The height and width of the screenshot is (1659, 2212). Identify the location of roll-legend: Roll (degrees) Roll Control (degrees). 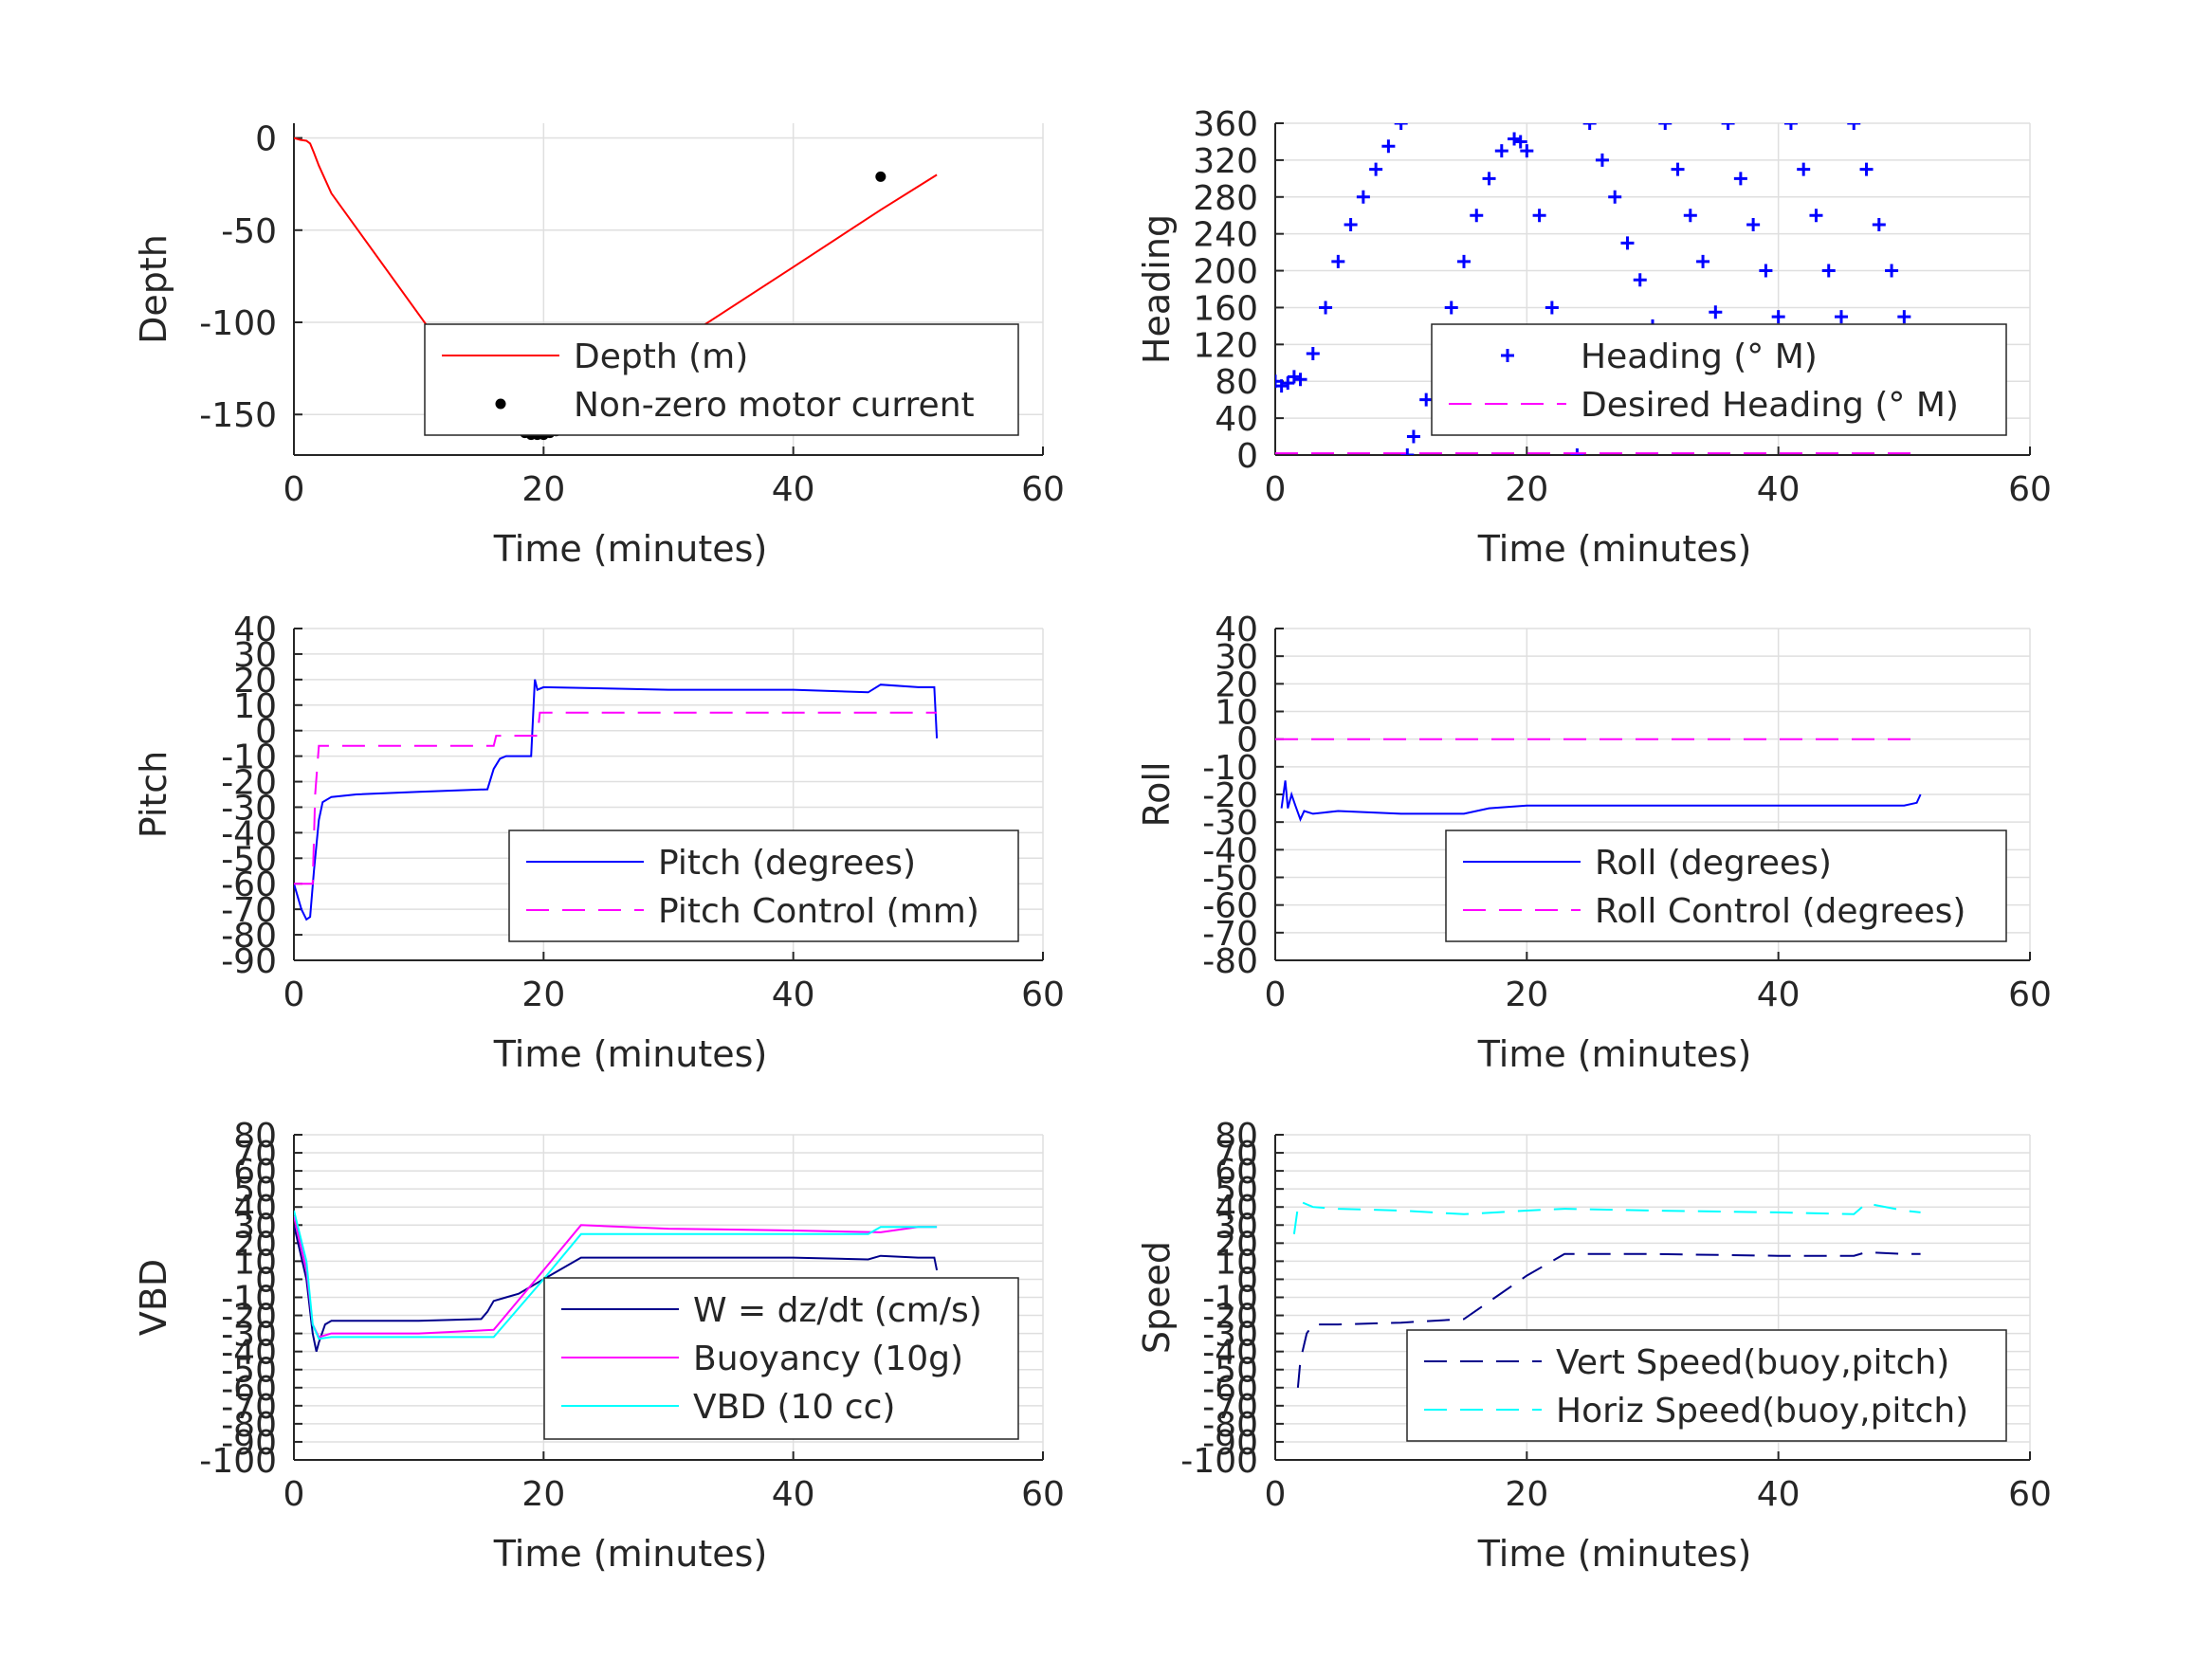
(1726, 886).